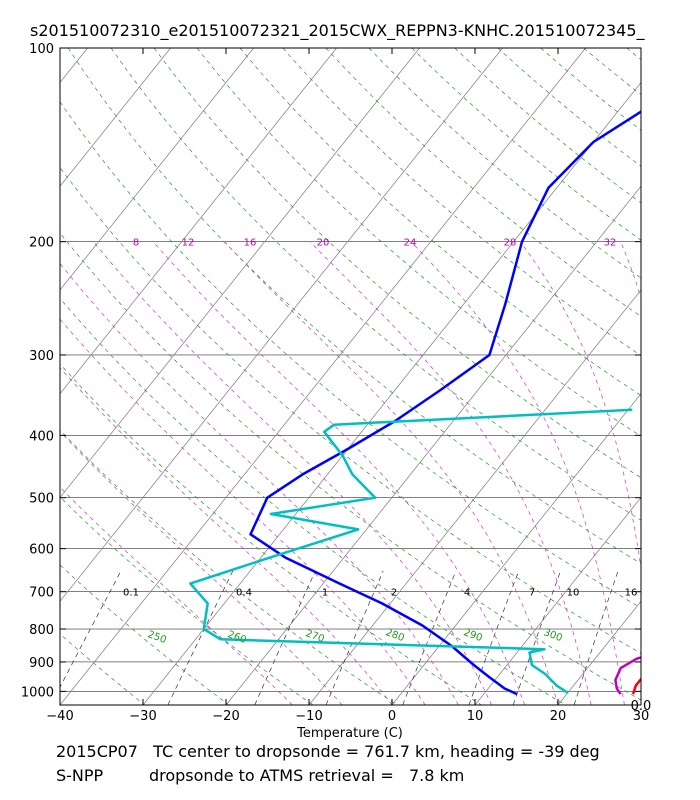 The image size is (700, 800). Describe the element at coordinates (553, 635) in the screenshot. I see `theta-label: 300` at that location.